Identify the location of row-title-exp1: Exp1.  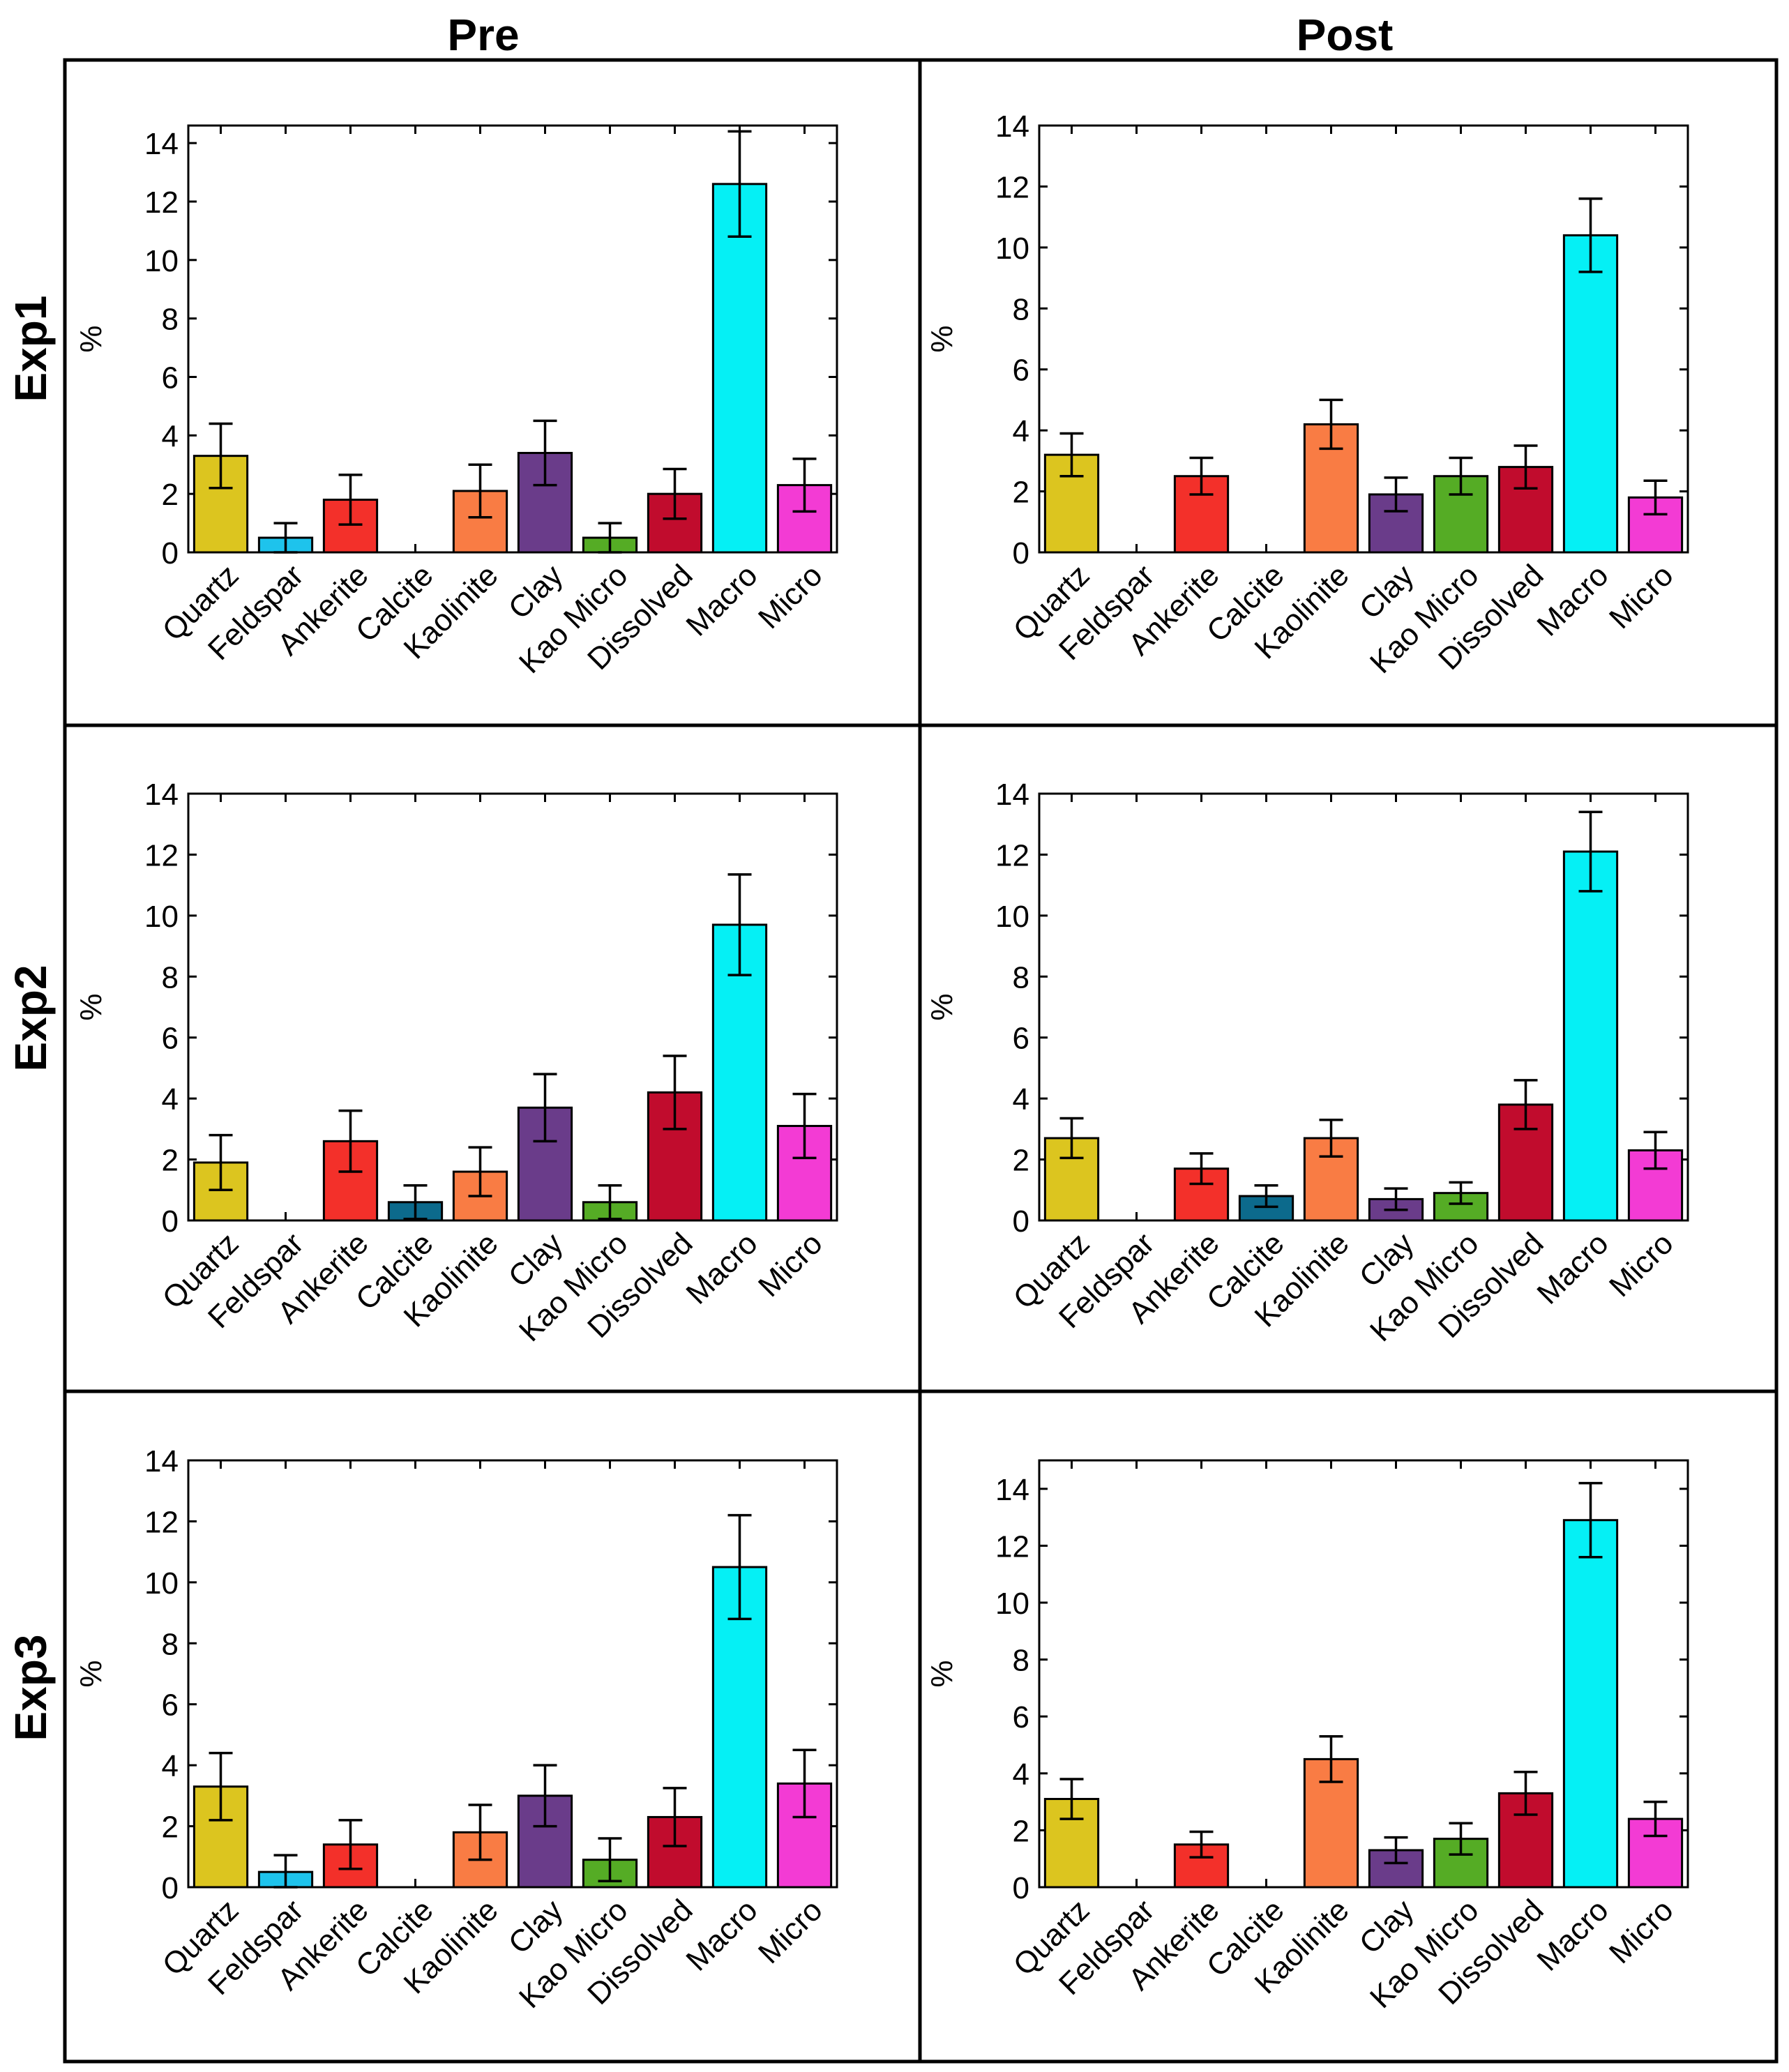
(31, 349).